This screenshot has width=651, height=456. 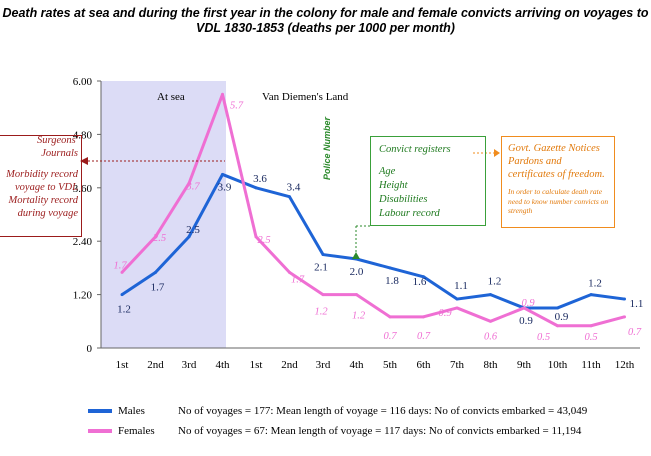 I want to click on data-label-males: 3.4, so click(x=294, y=188).